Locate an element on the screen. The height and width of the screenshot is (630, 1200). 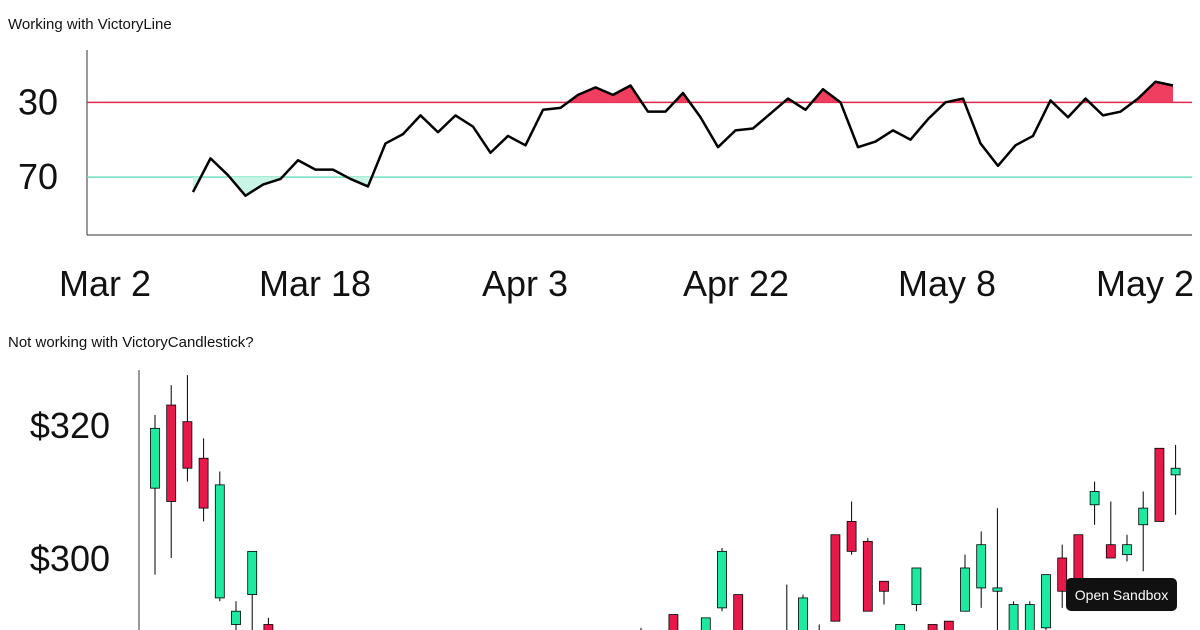
x-tick-label: Mar 2 is located at coordinates (105, 283).